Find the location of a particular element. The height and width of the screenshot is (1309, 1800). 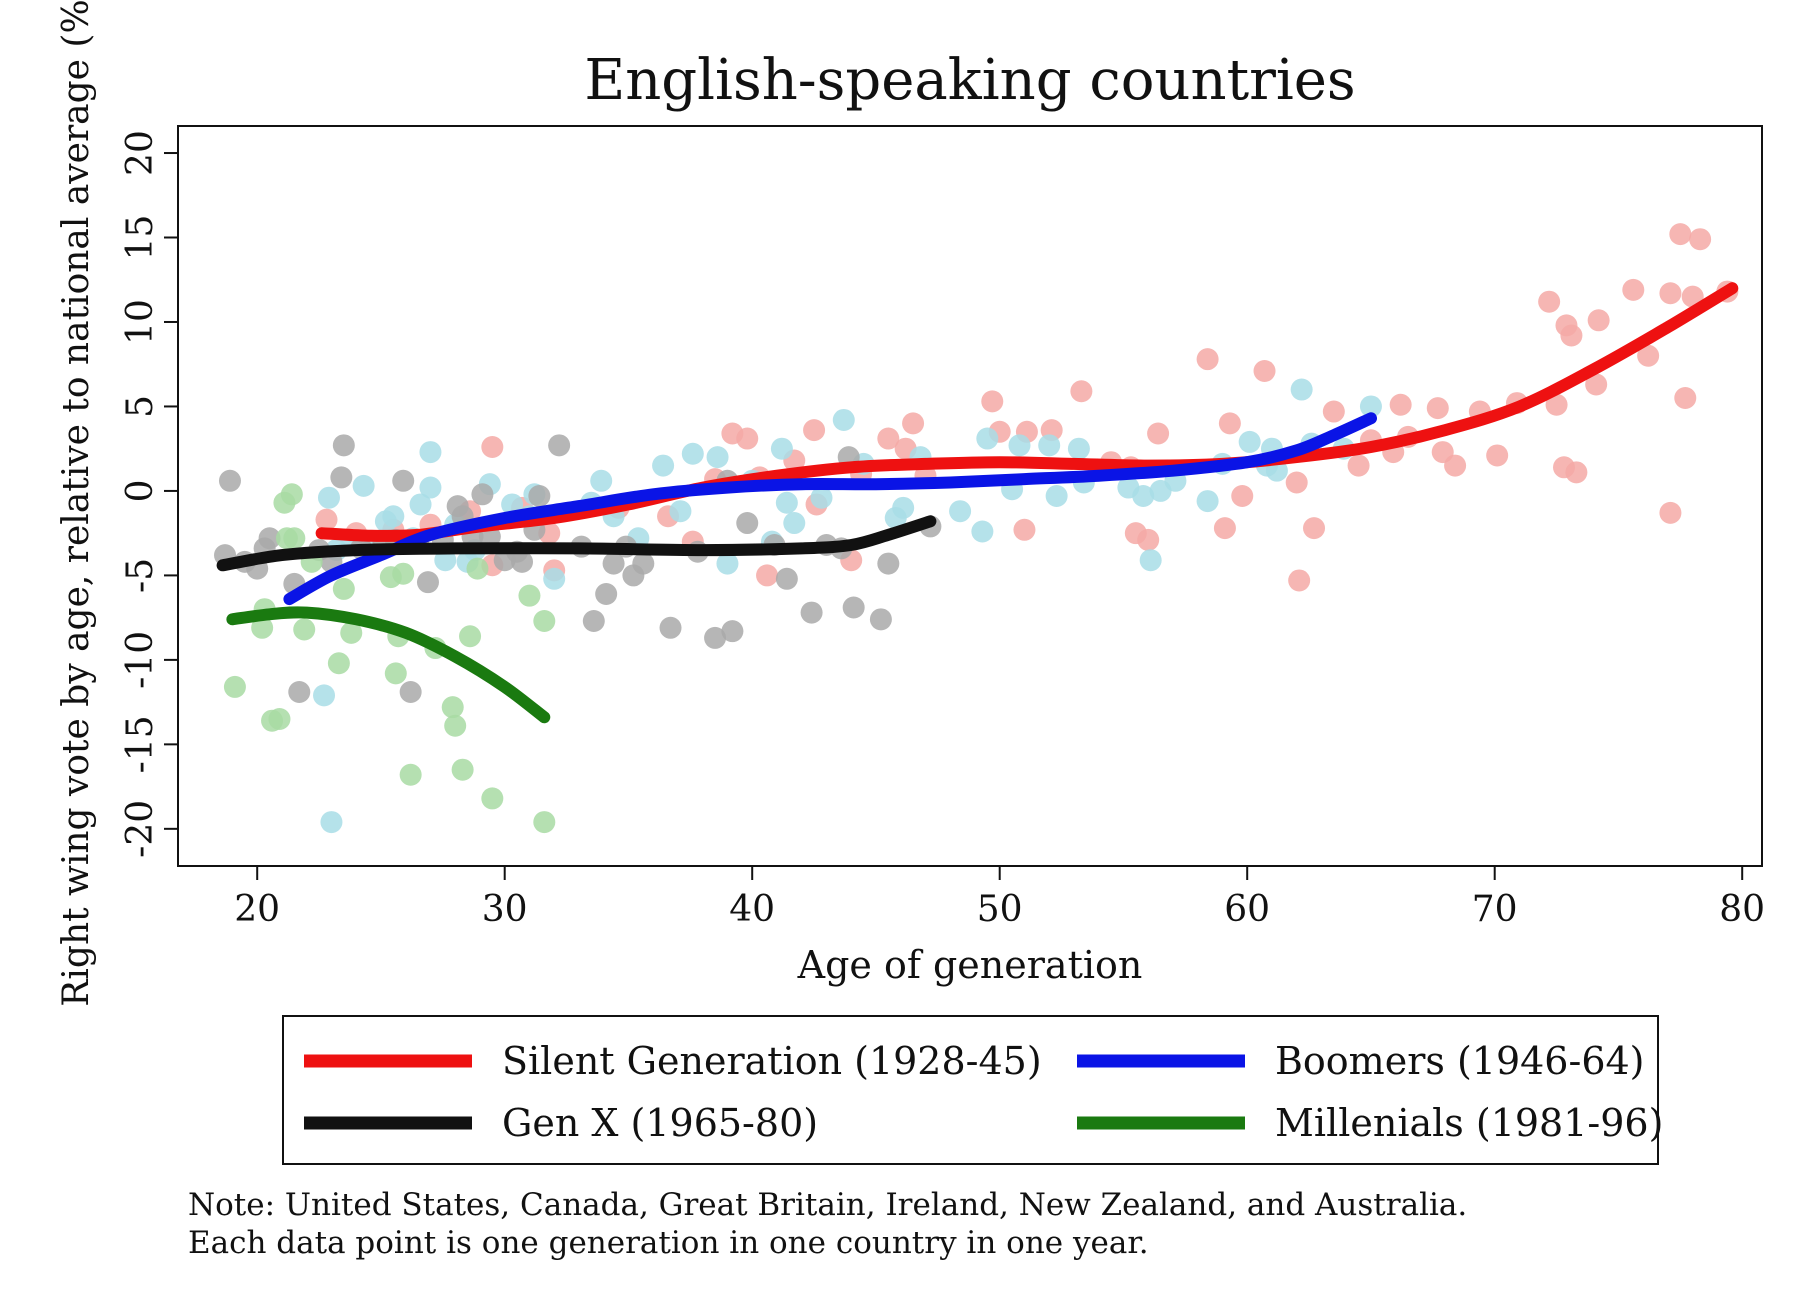

x-tick-label-70: 70 is located at coordinates (1495, 909).